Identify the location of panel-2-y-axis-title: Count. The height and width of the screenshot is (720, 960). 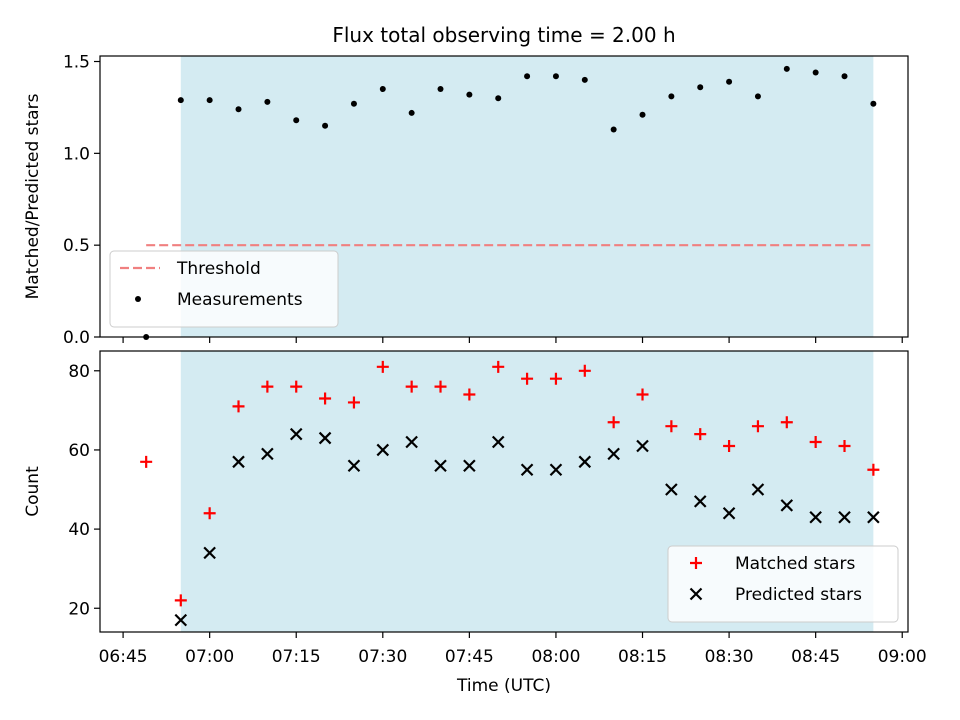
(33, 491).